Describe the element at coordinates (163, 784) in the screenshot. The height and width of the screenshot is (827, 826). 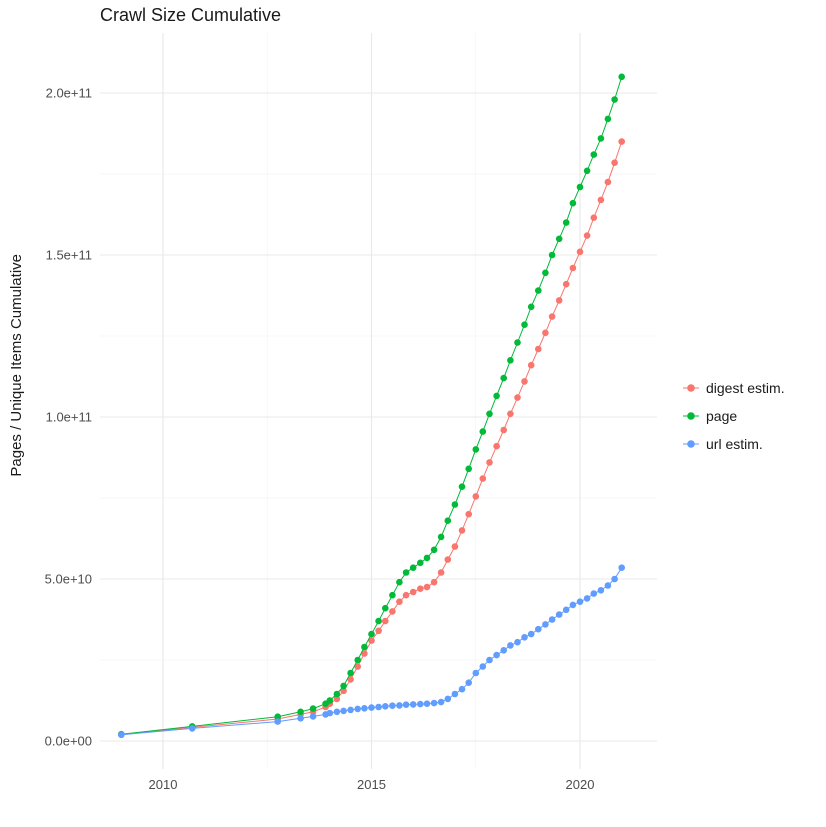
I see `x-tick-label: 2010` at that location.